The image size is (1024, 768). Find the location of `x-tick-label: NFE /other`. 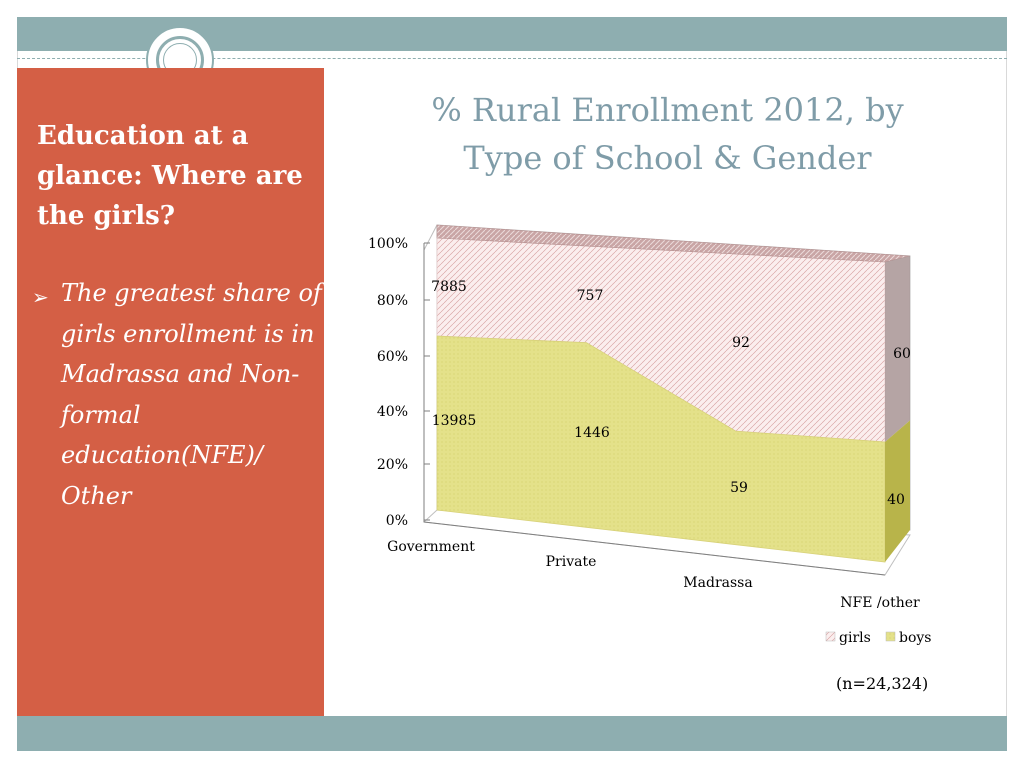

x-tick-label: NFE /other is located at coordinates (880, 603).